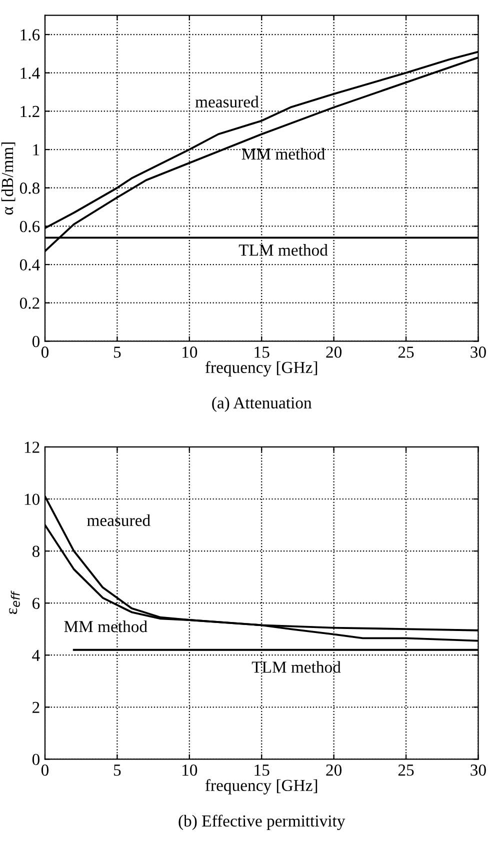 The width and height of the screenshot is (489, 853). What do you see at coordinates (32, 447) in the screenshot?
I see `y-tick-label: 12` at bounding box center [32, 447].